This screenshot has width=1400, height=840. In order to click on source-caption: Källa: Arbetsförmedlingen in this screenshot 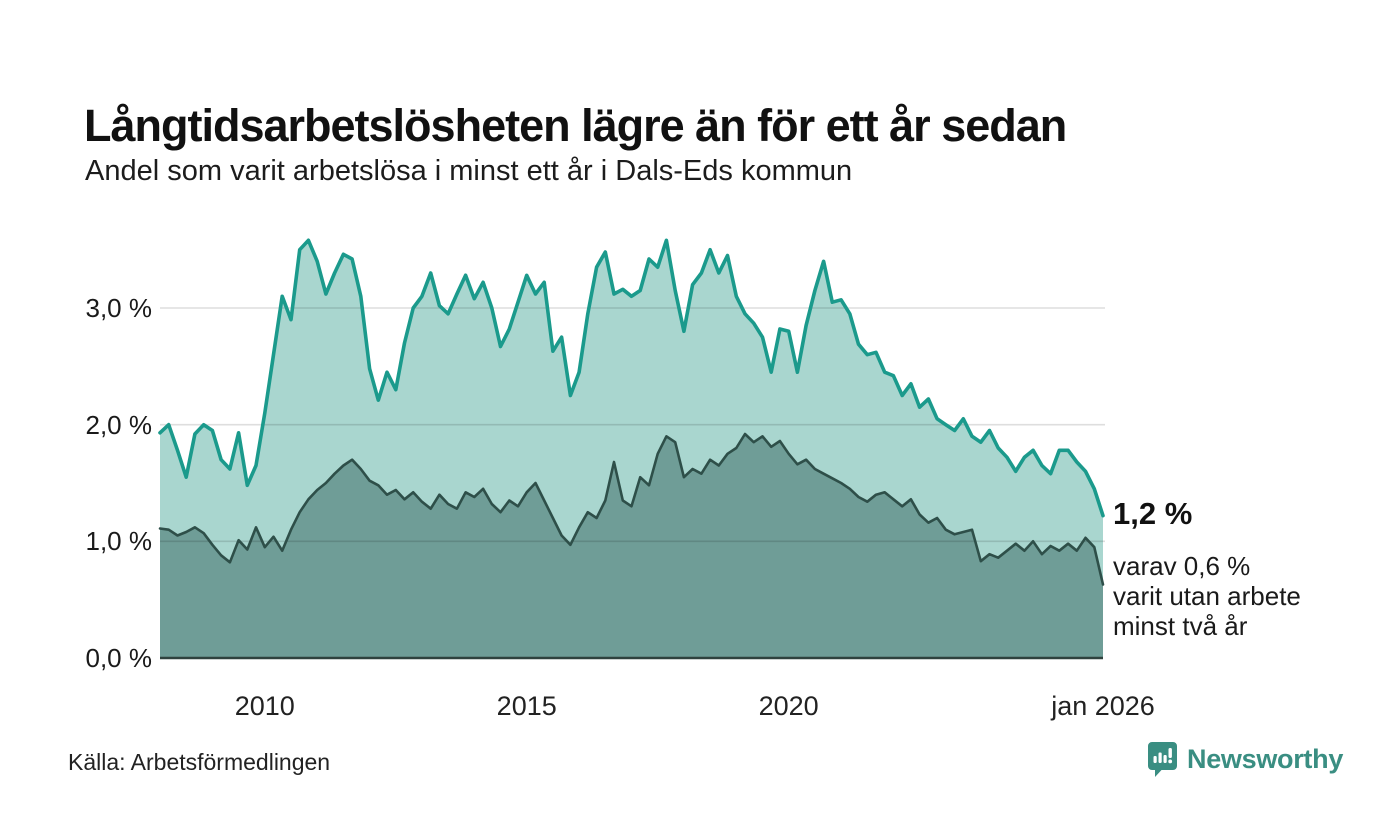, I will do `click(199, 762)`.